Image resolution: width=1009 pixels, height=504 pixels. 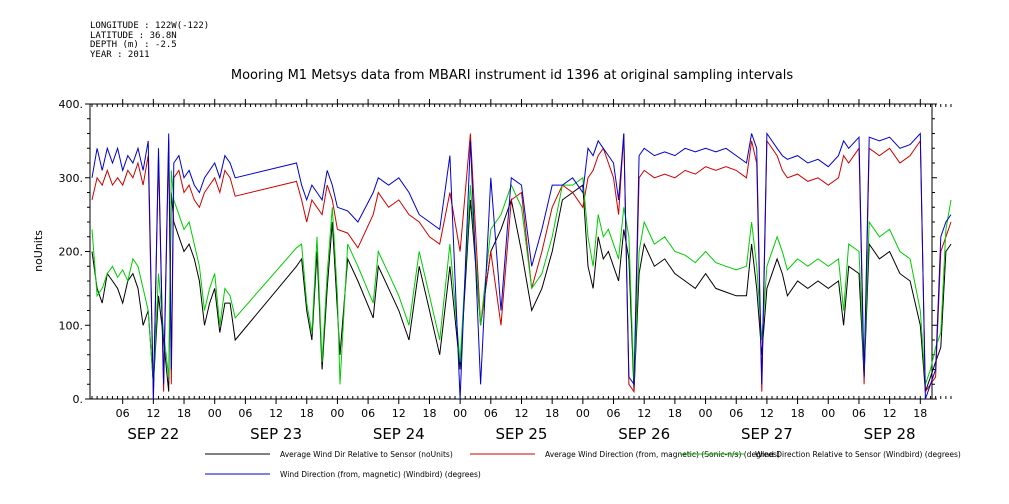 What do you see at coordinates (78, 399) in the screenshot?
I see `y-tick-label: 0.` at bounding box center [78, 399].